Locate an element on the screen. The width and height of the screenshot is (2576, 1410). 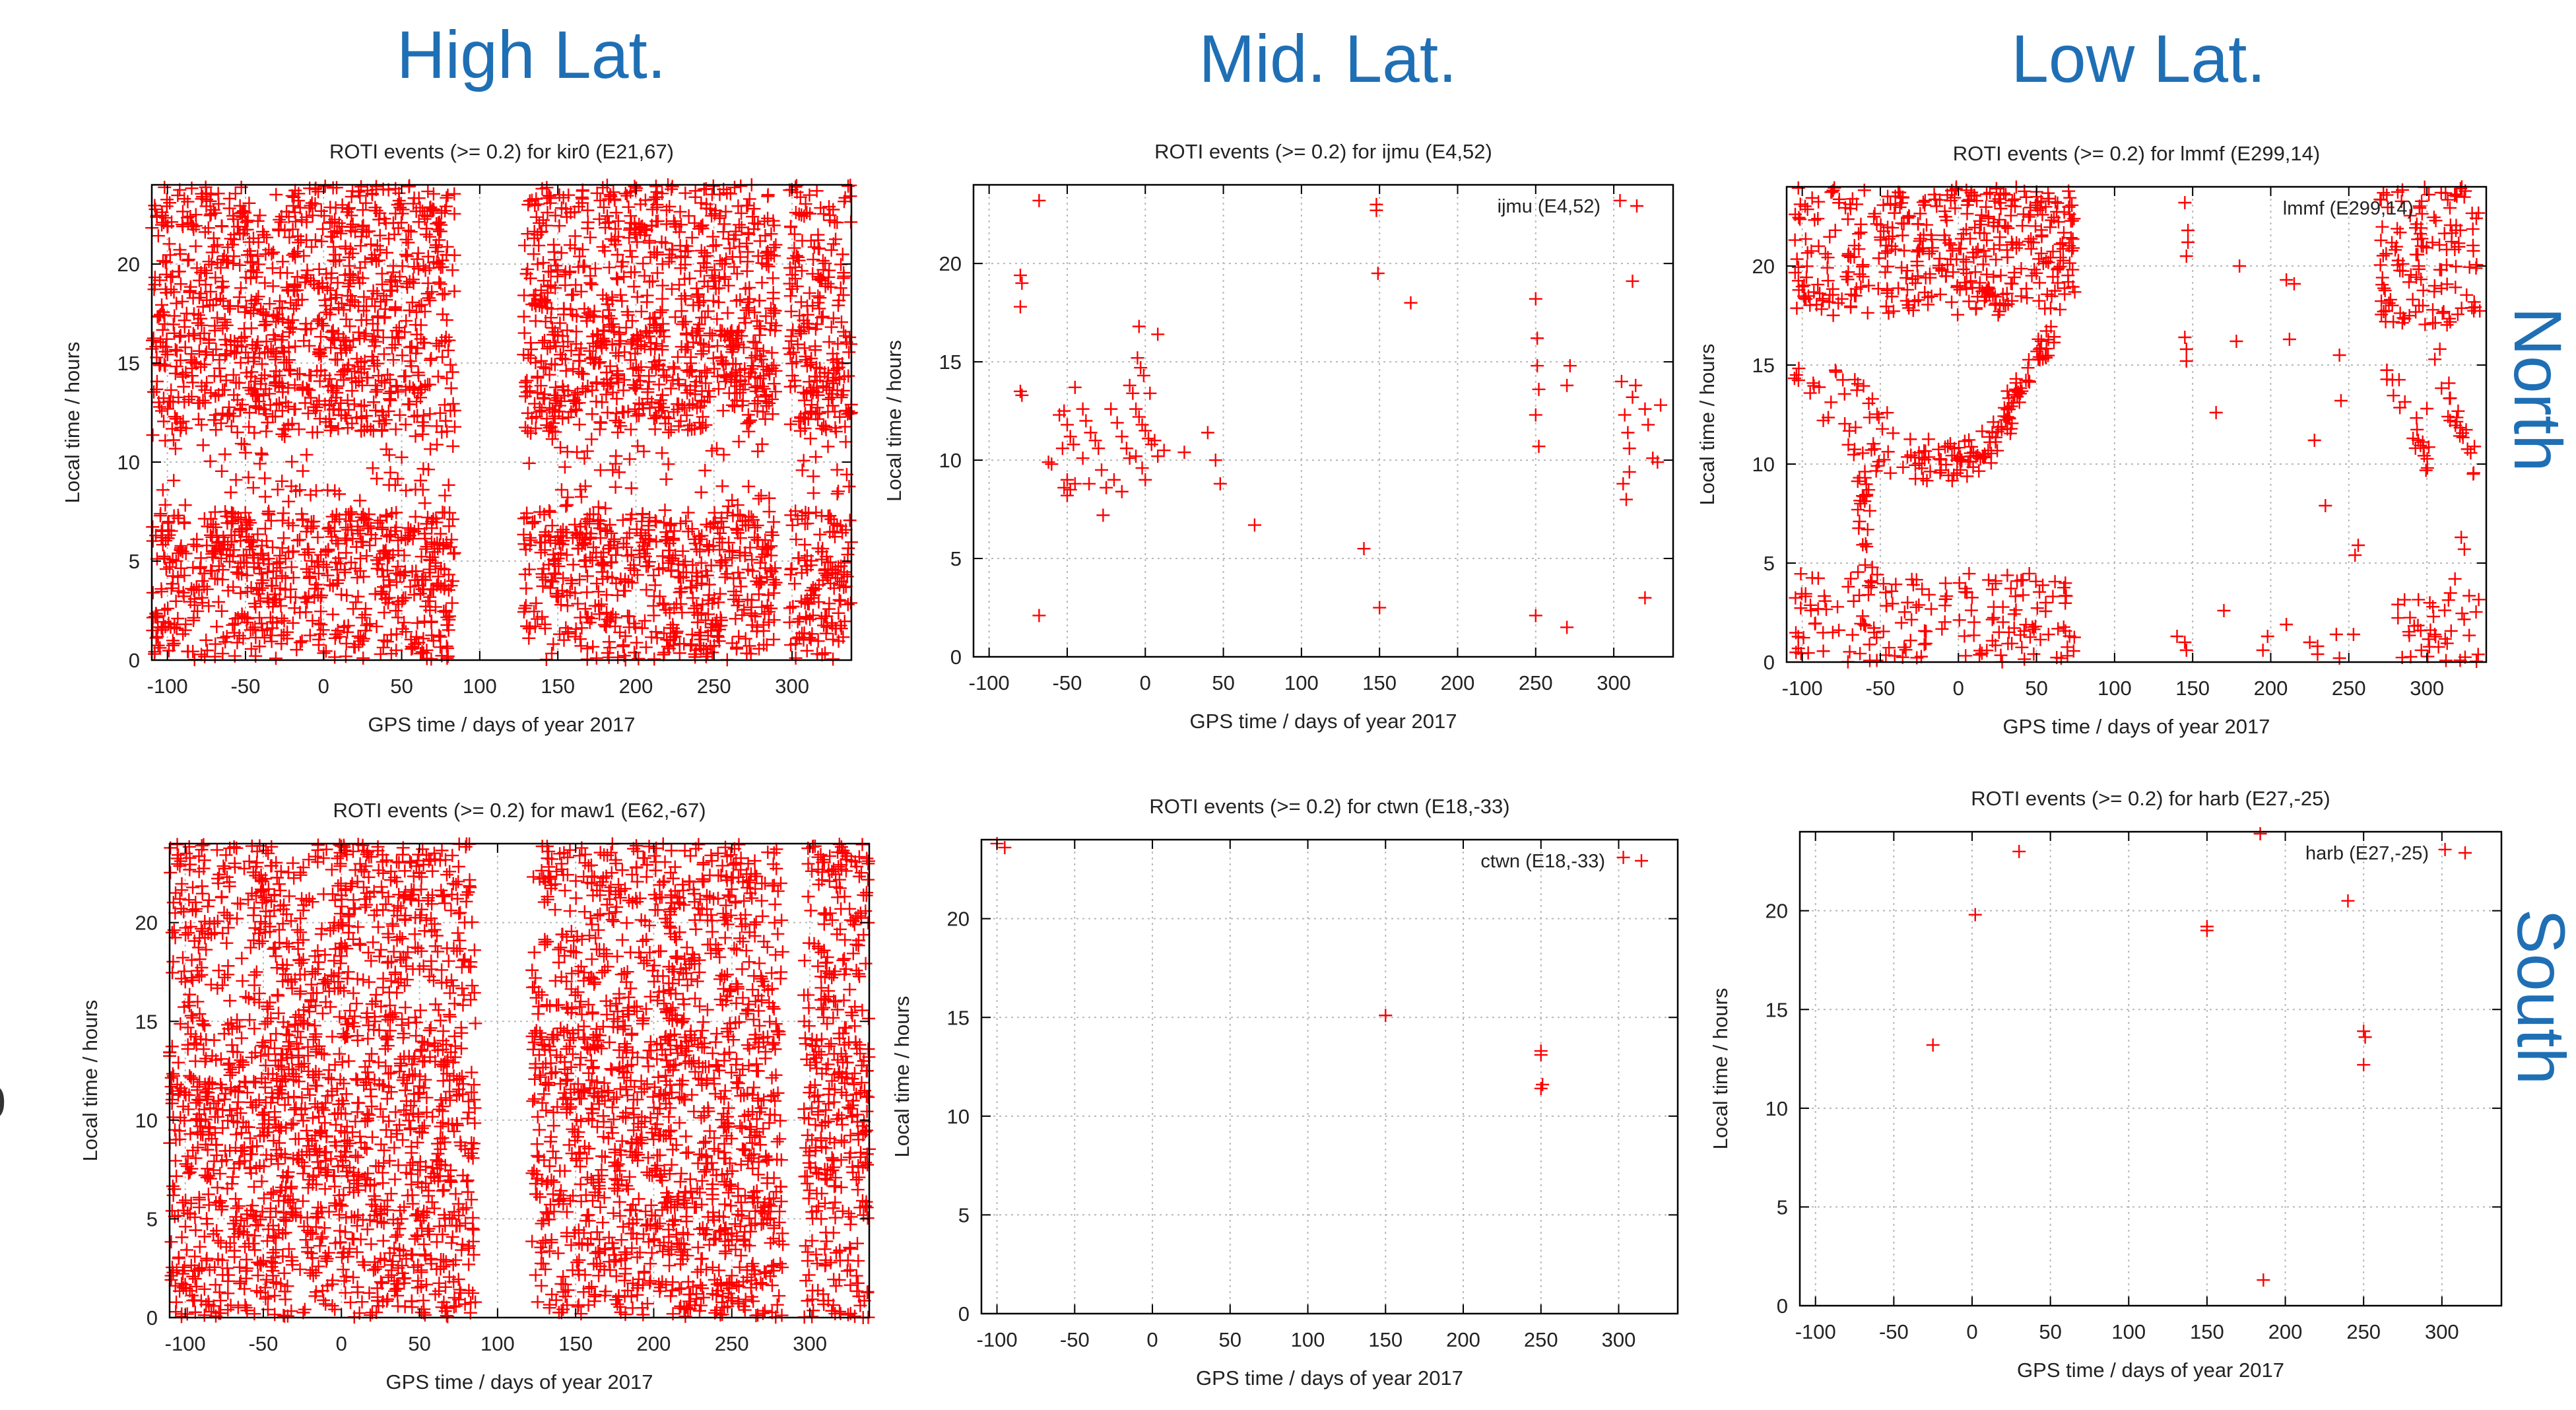
x-tick-label: 200 is located at coordinates (636, 686).